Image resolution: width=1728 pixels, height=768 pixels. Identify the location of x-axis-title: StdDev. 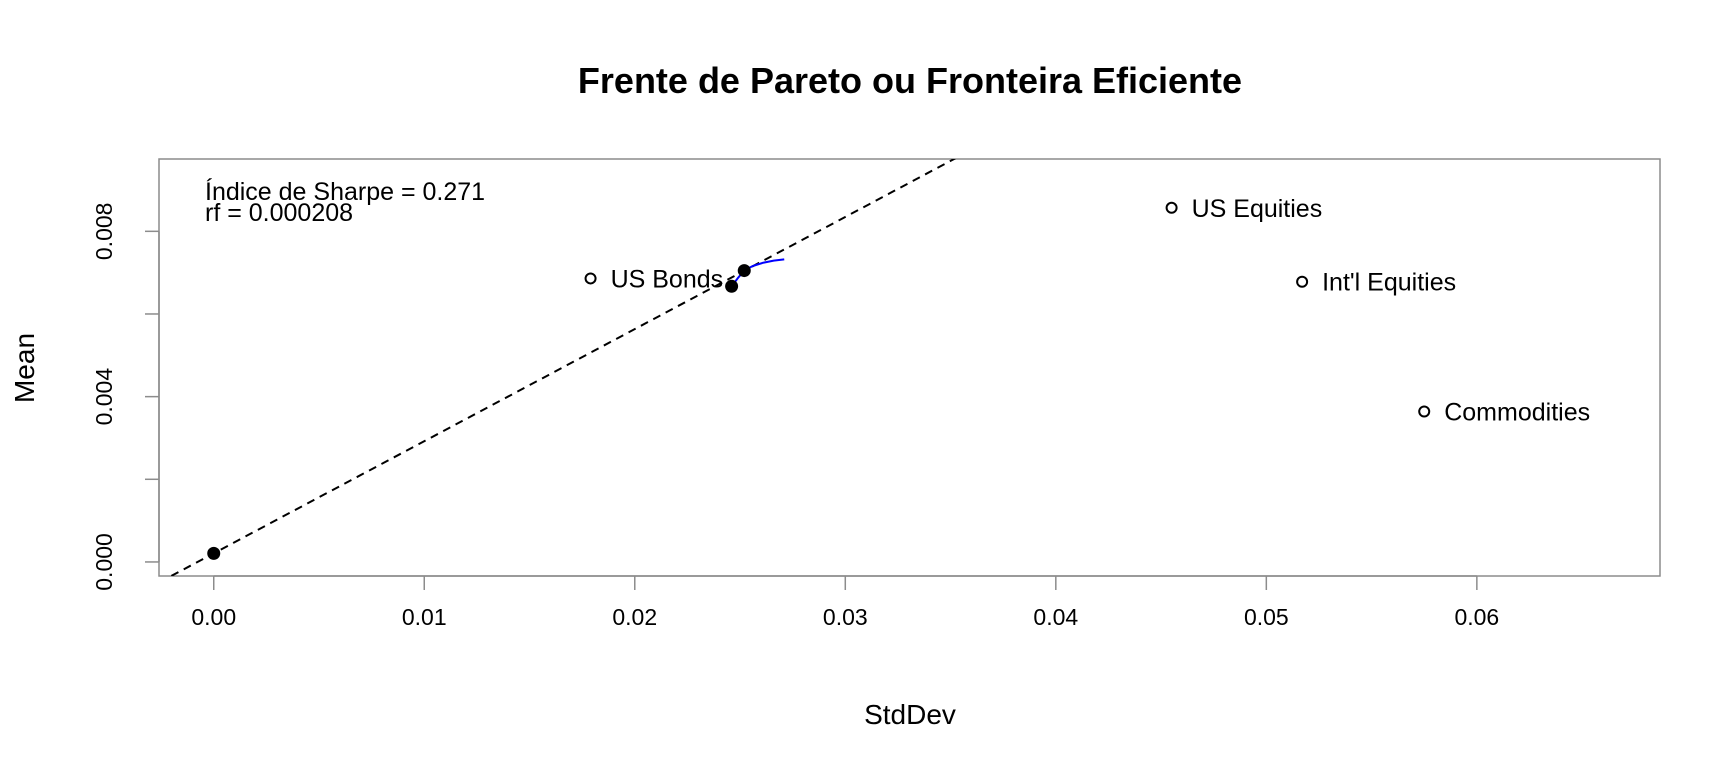
(910, 714).